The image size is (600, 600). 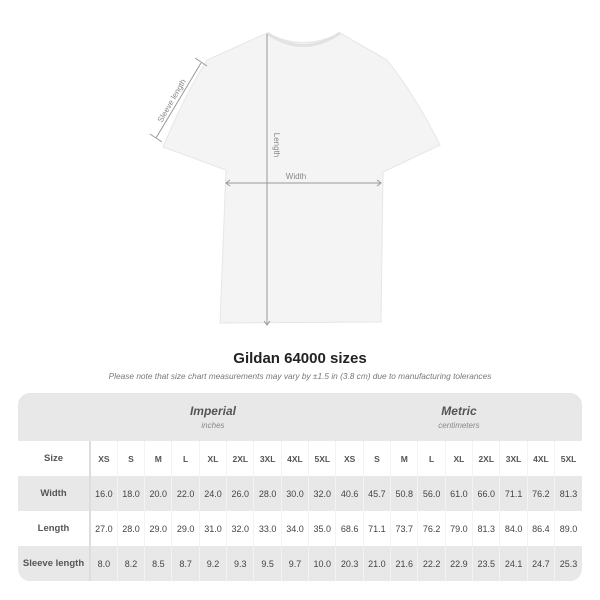 I want to click on table-cell: 21.0, so click(x=376, y=563).